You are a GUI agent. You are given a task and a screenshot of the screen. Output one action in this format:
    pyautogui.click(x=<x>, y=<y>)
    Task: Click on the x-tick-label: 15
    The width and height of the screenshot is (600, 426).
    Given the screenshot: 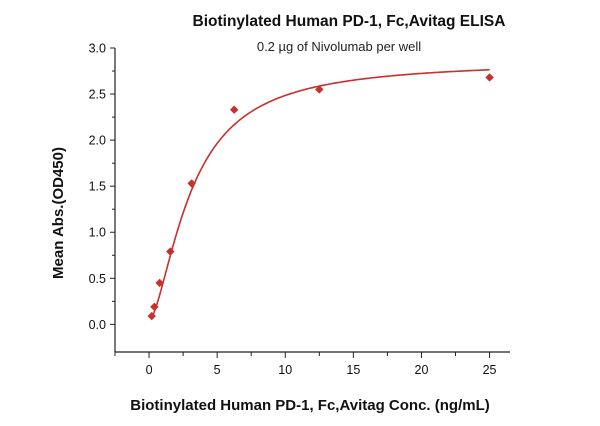 What is the action you would take?
    pyautogui.click(x=353, y=370)
    